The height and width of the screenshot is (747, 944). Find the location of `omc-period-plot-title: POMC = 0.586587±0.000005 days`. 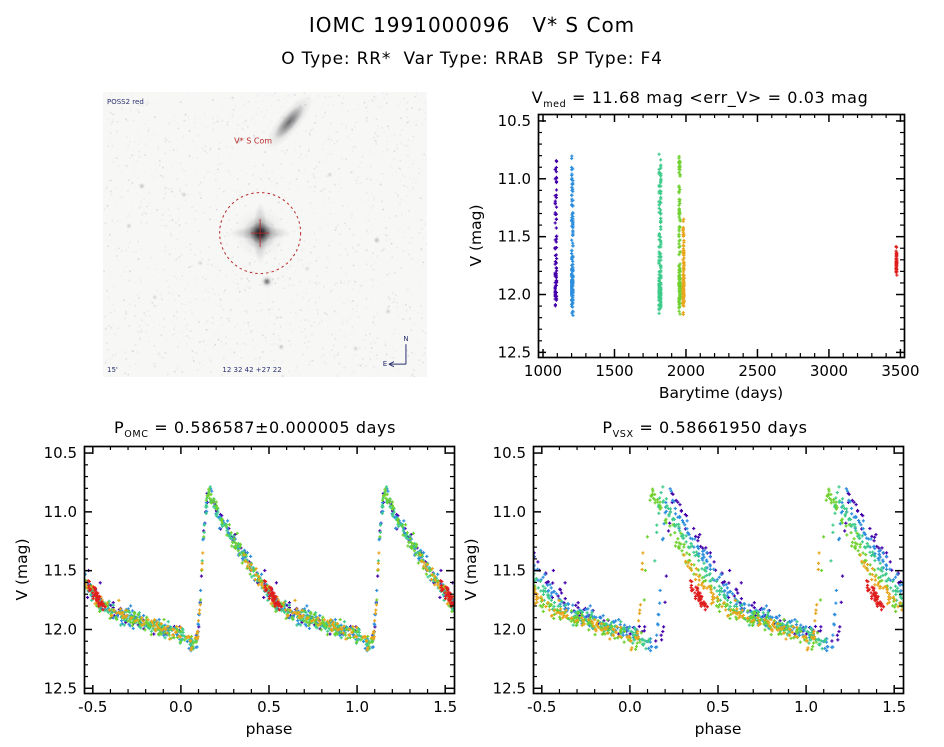

omc-period-plot-title: POMC = 0.586587±0.000005 days is located at coordinates (255, 429).